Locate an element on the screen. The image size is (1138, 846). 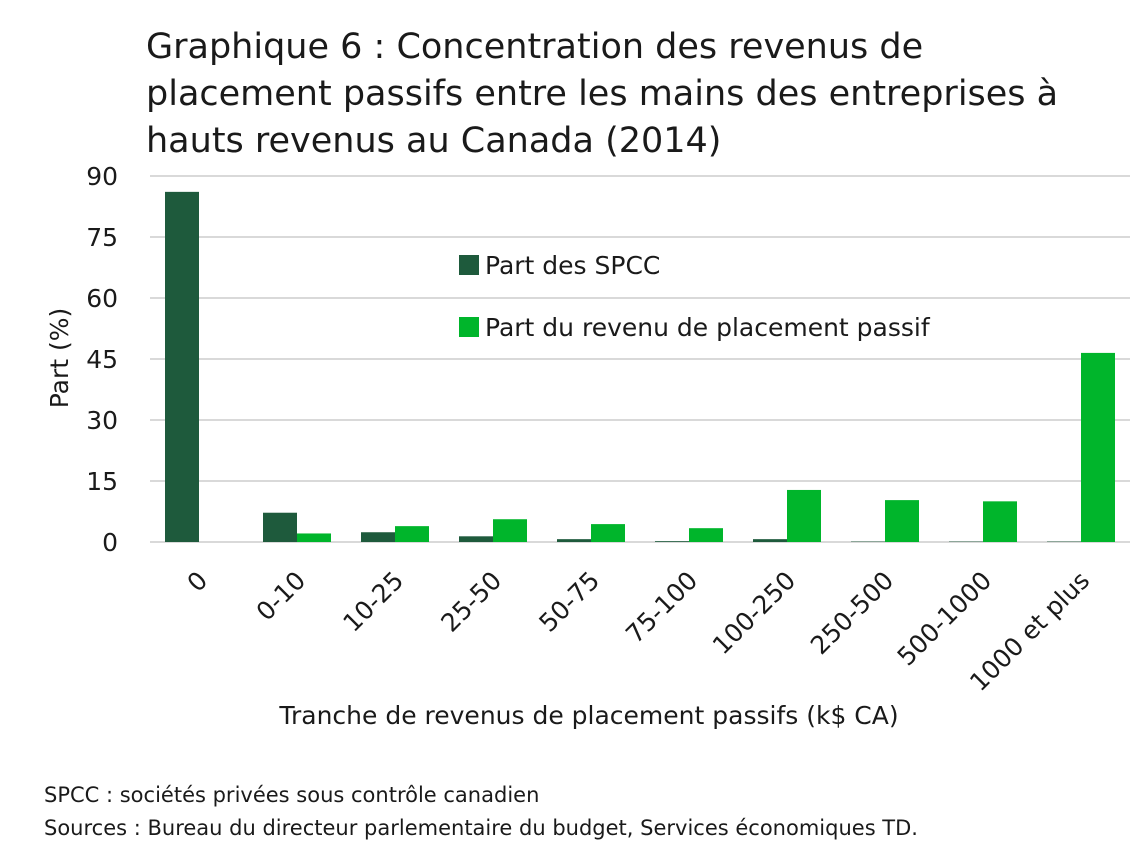
x-tick-label: 25-50 is located at coordinates (471, 602).